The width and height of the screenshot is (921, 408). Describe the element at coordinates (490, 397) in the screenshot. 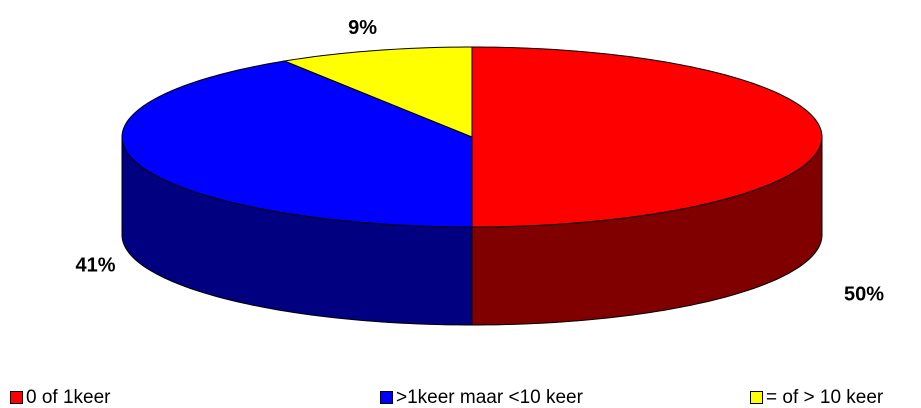

I see `legend-label: >1keer maar <10 keer` at that location.